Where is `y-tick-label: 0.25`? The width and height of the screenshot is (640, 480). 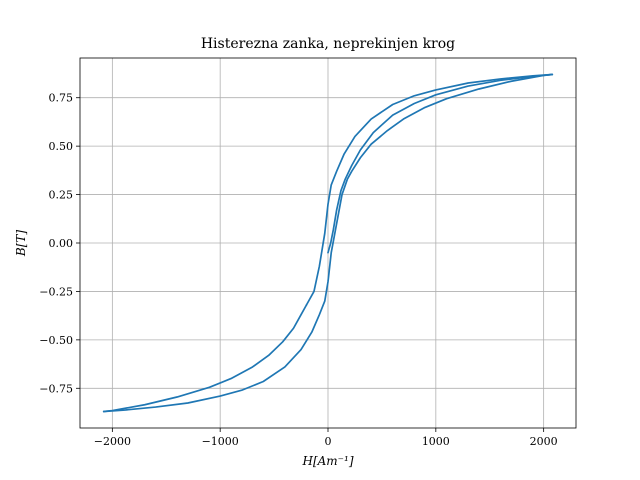 y-tick-label: 0.25 is located at coordinates (61, 195).